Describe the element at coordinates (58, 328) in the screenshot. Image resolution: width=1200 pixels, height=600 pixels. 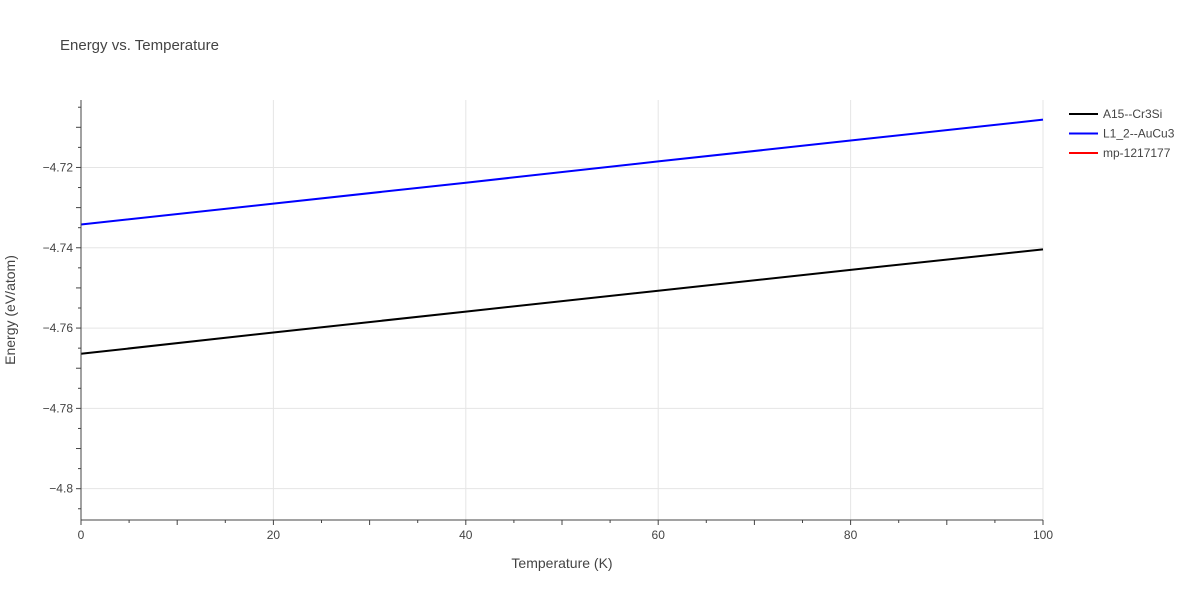
I see `y-tick-label: −4.76` at that location.